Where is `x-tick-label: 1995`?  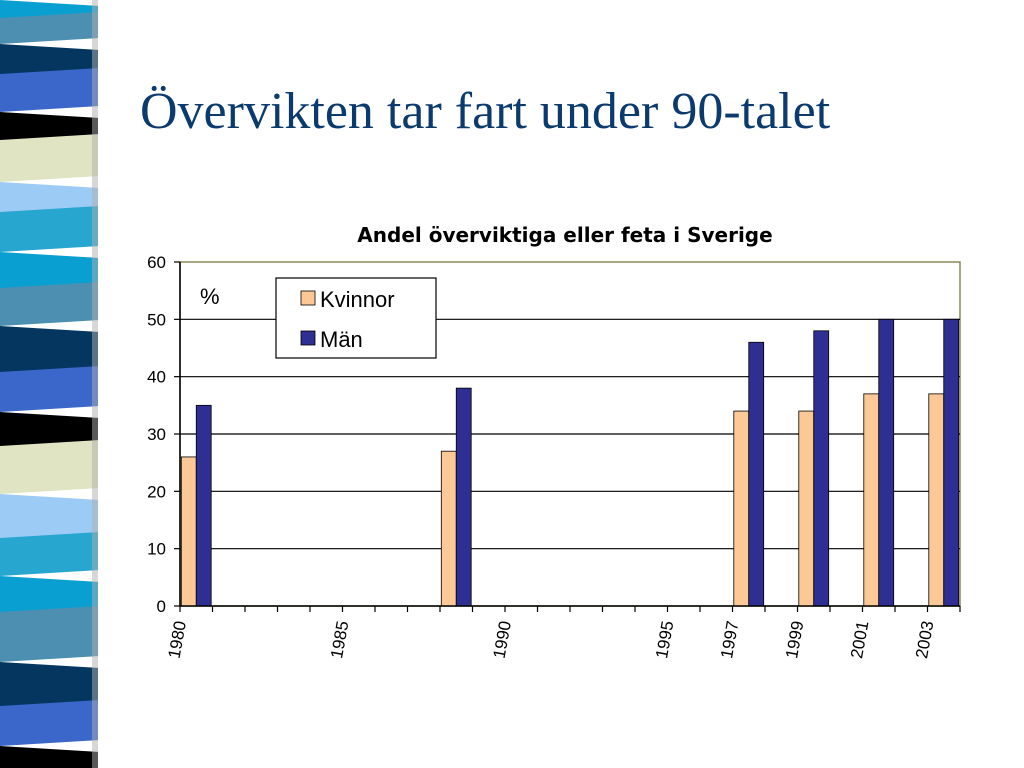 x-tick-label: 1995 is located at coordinates (664, 639).